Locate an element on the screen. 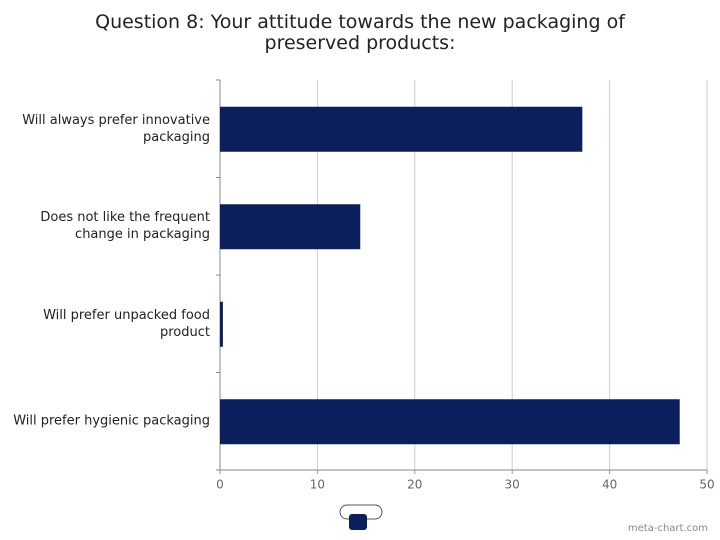  y-tick-label: Will prefer unpacked food product is located at coordinates (126, 323).